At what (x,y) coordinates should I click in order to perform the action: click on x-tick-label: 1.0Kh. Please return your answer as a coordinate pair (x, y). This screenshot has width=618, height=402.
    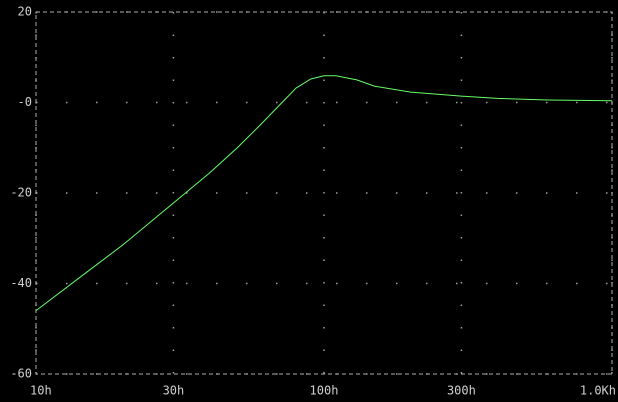
    Looking at the image, I should click on (598, 391).